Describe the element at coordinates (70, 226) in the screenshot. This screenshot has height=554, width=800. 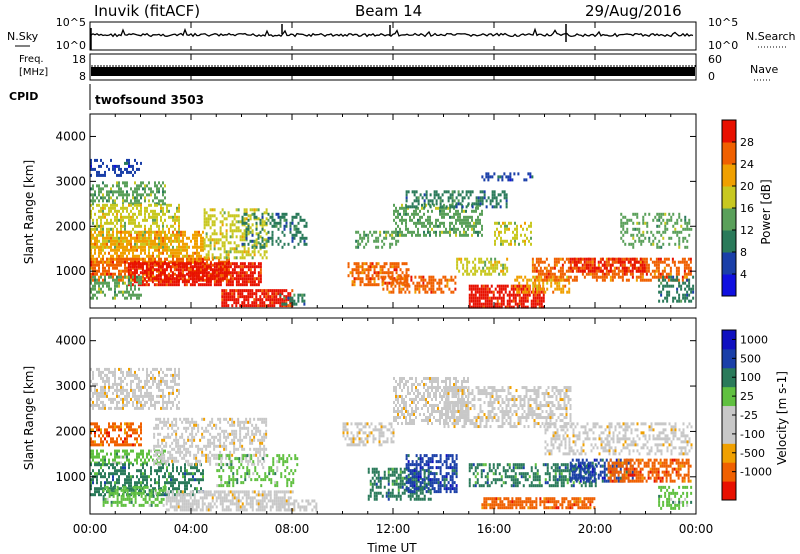
I see `y-tick-label: 2000` at that location.